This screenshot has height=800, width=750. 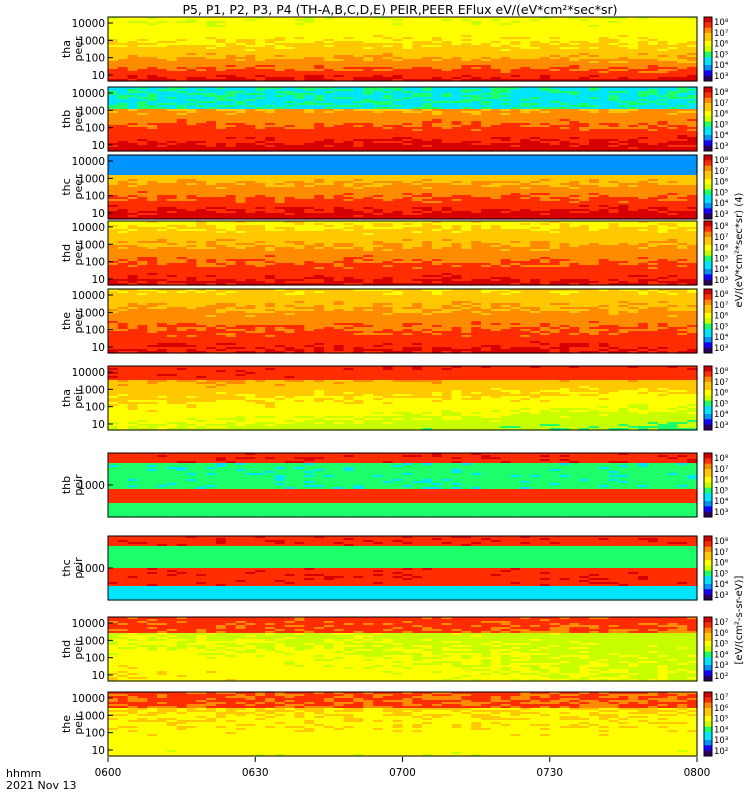 I want to click on colorbar-tick-label: 10³, so click(x=721, y=77).